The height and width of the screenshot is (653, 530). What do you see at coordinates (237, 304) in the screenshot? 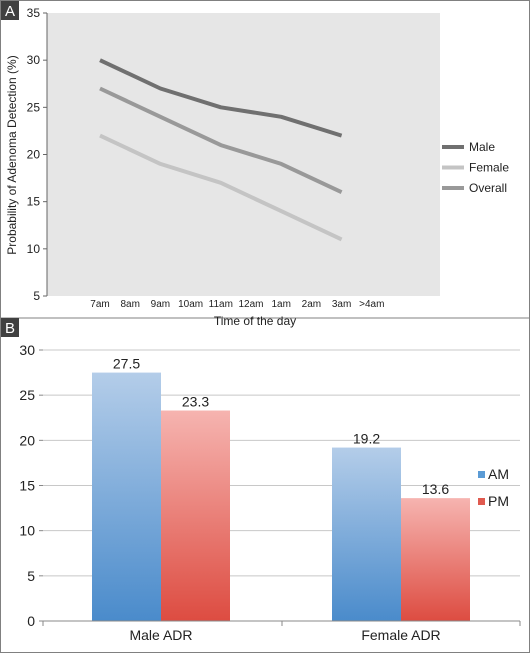
I see `panel-a-x-ticks: 7am 8am 9am 10am 11am 12am 1am 2am 3am >4am` at bounding box center [237, 304].